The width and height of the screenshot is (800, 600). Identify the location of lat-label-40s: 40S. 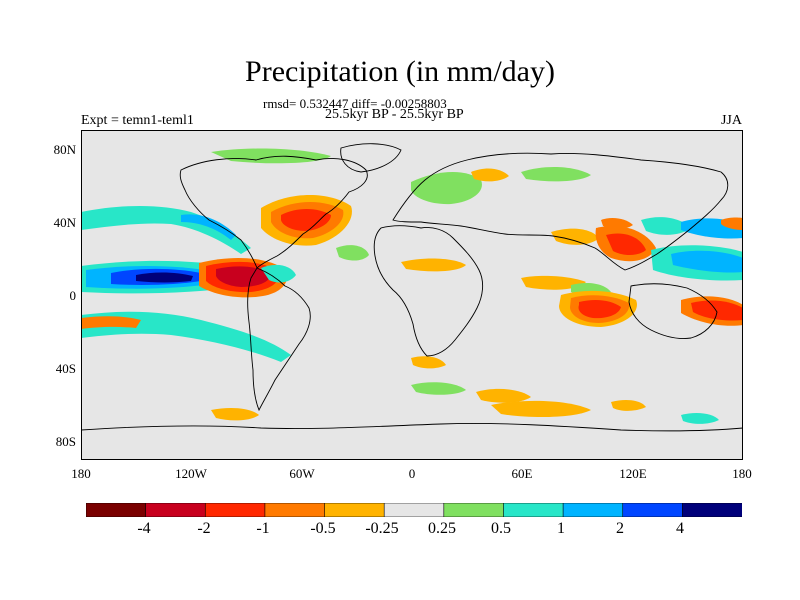
(65, 368).